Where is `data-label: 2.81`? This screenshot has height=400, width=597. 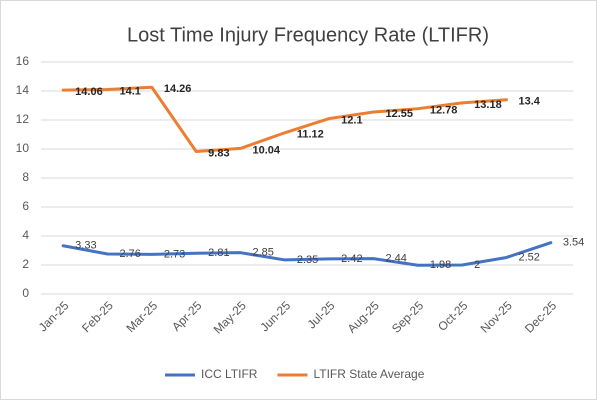 data-label: 2.81 is located at coordinates (218, 253).